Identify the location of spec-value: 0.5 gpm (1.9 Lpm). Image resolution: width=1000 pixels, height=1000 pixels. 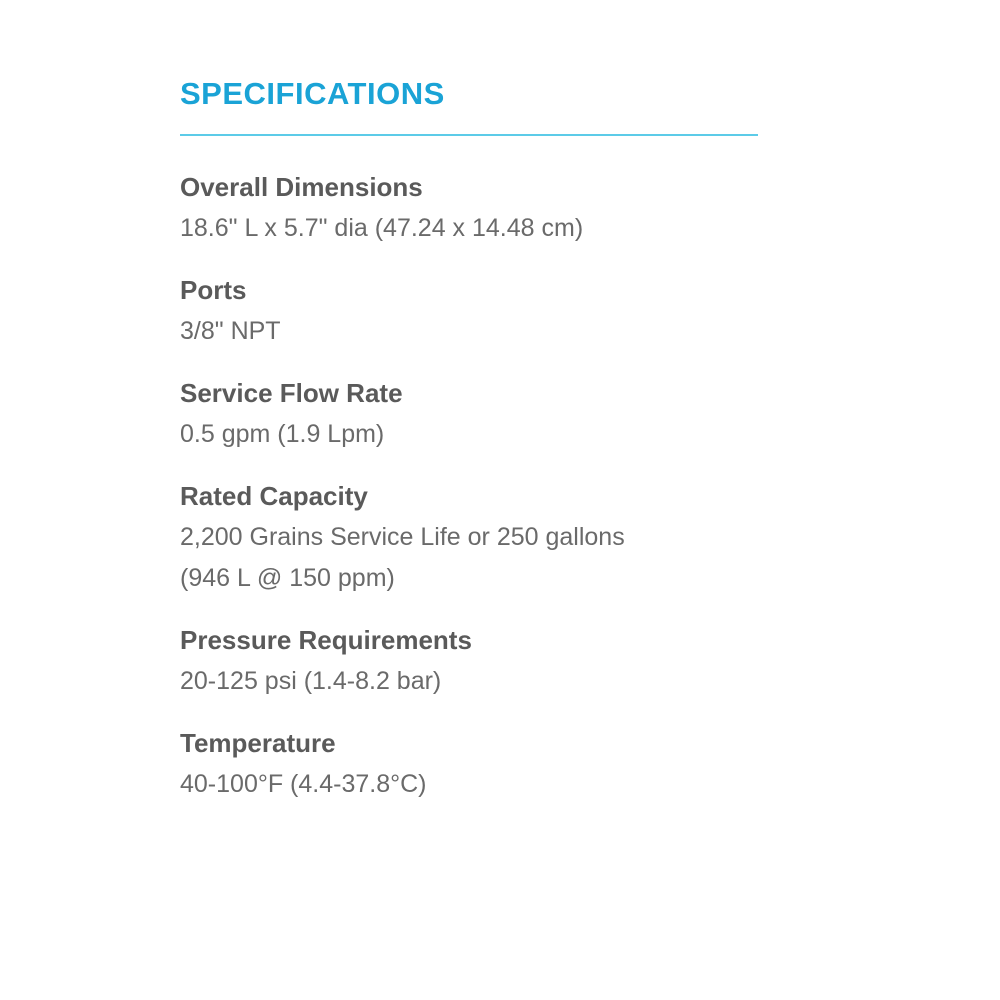
(470, 434).